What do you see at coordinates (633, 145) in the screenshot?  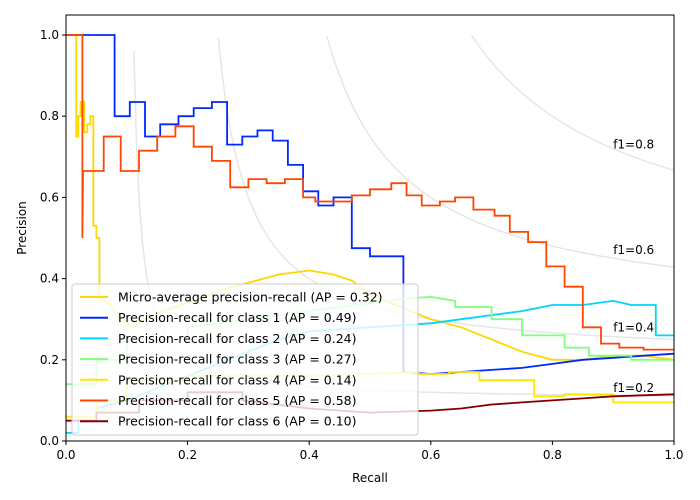 I see `iso-f1-label: f1=0.8` at bounding box center [633, 145].